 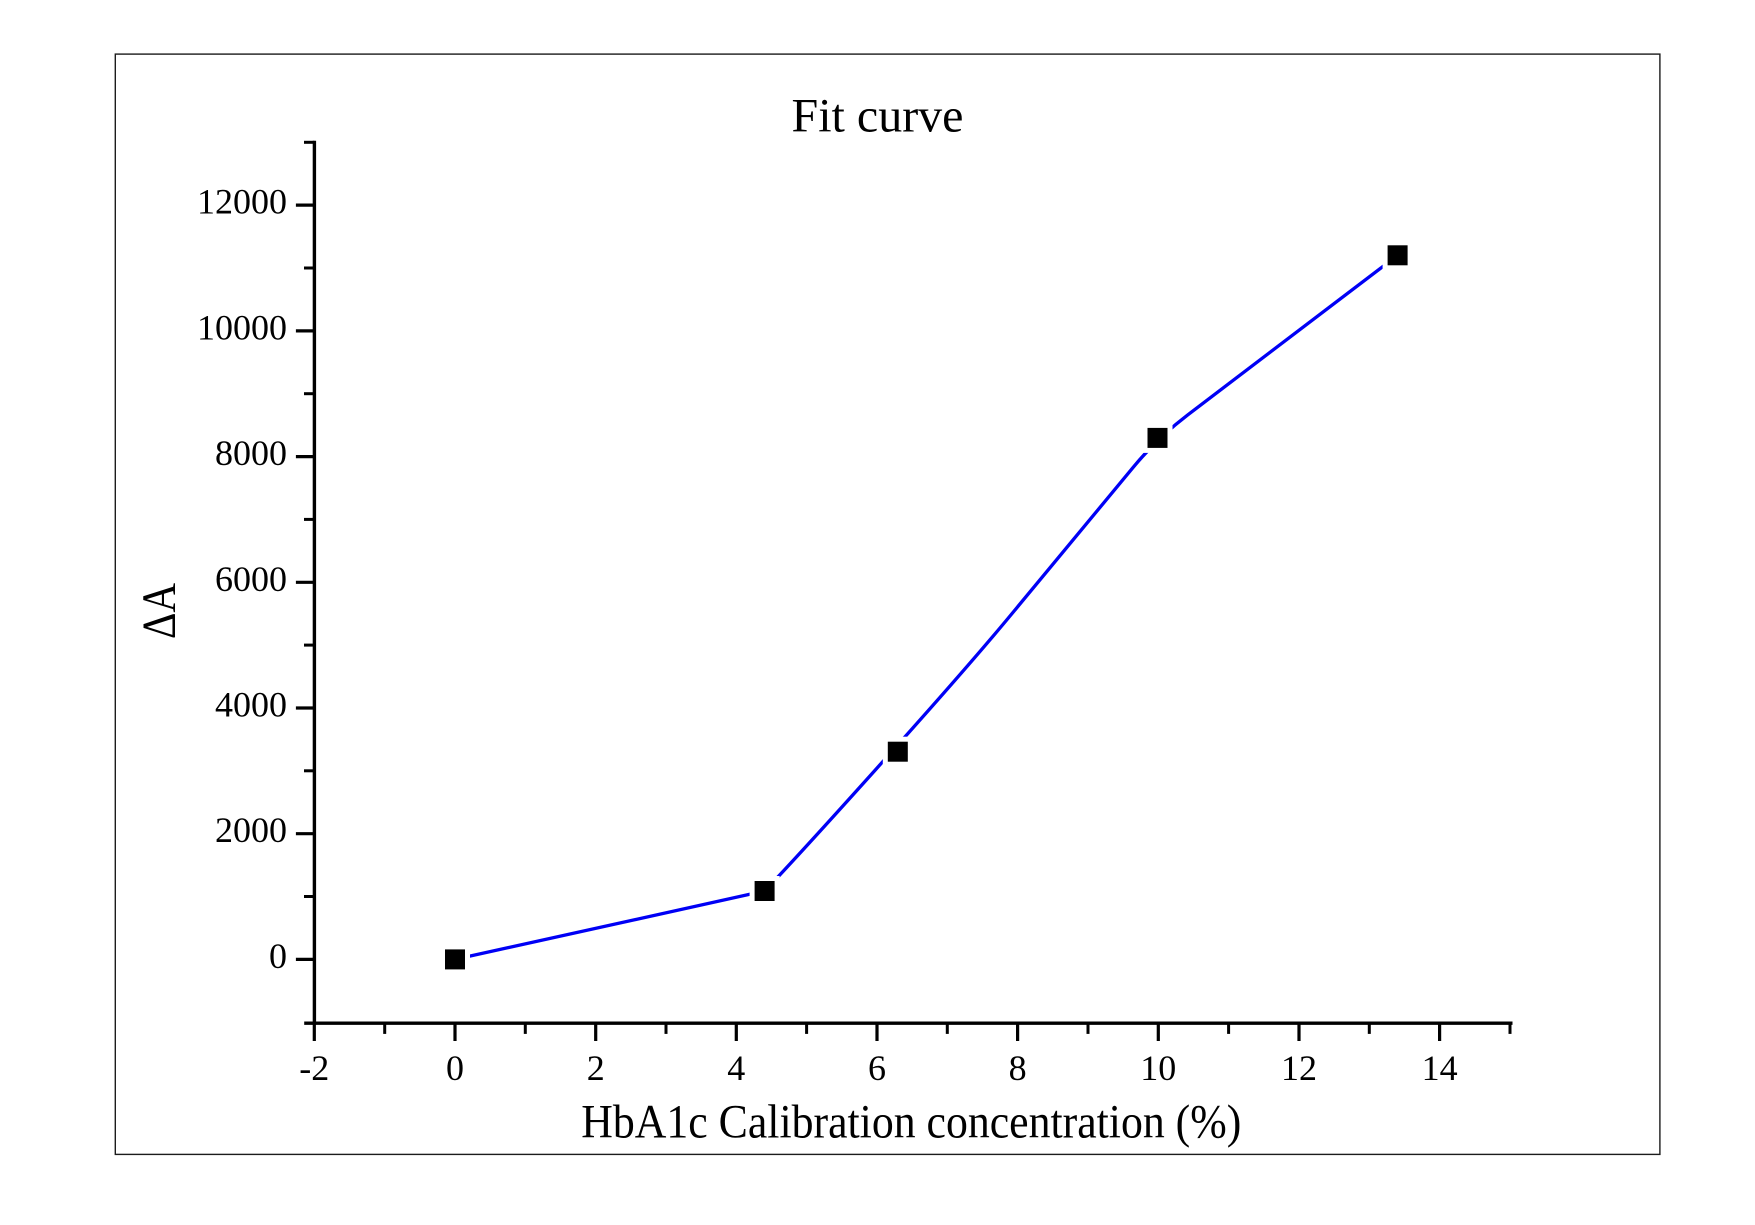 I want to click on svg-text: 4, so click(x=736, y=1068).